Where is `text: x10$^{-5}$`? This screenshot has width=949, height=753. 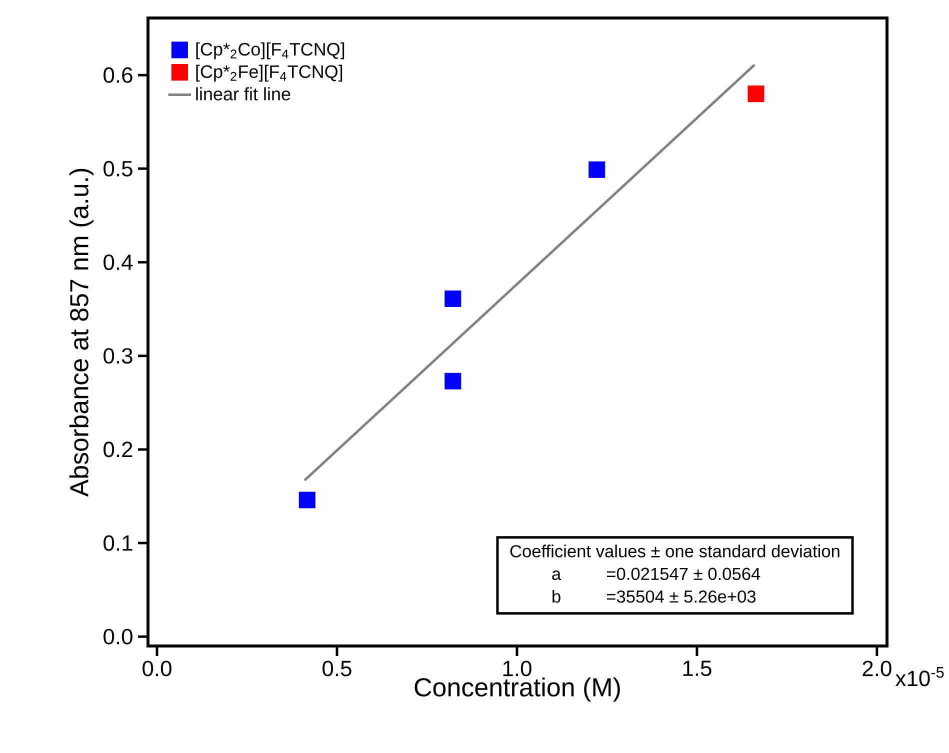
text: x10$^{-5}$ is located at coordinates (919, 676).